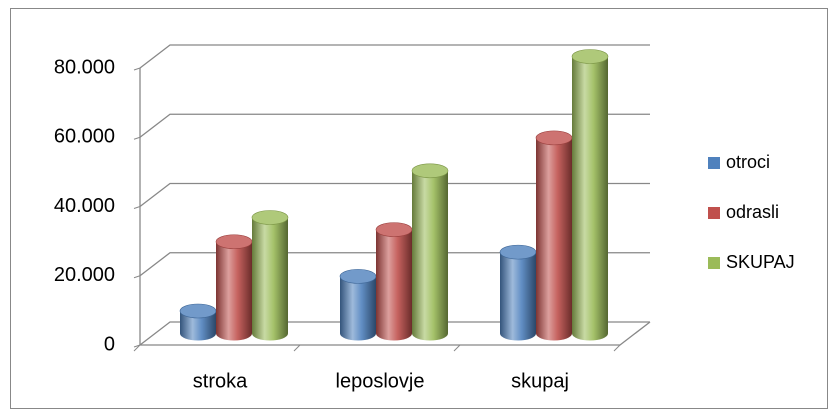  Describe the element at coordinates (220, 381) in the screenshot. I see `x-tick-label: stroka` at that location.